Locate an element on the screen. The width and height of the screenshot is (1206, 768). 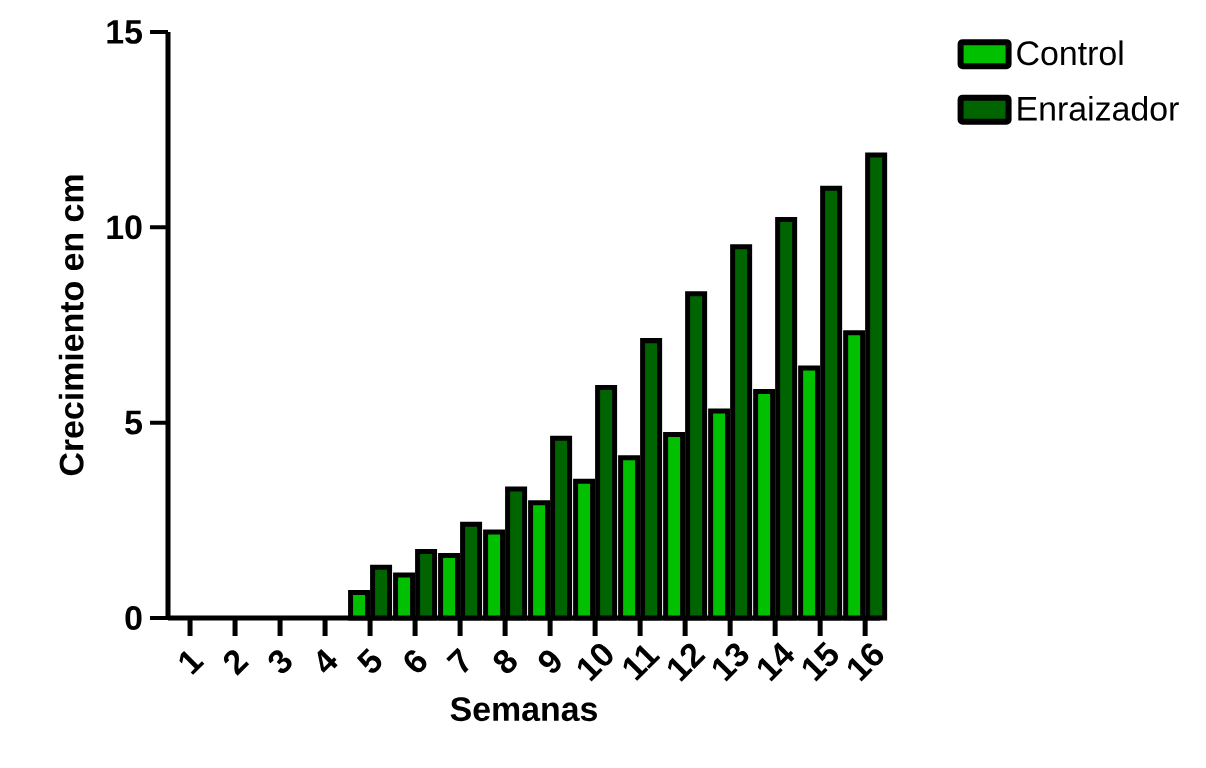
y-tick-label: 5 is located at coordinates (134, 422).